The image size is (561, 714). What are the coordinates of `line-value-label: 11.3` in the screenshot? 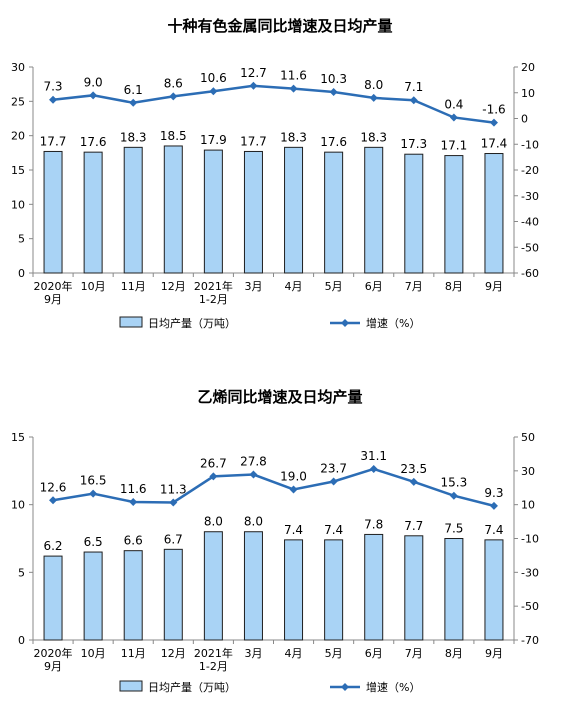 It's located at (173, 489).